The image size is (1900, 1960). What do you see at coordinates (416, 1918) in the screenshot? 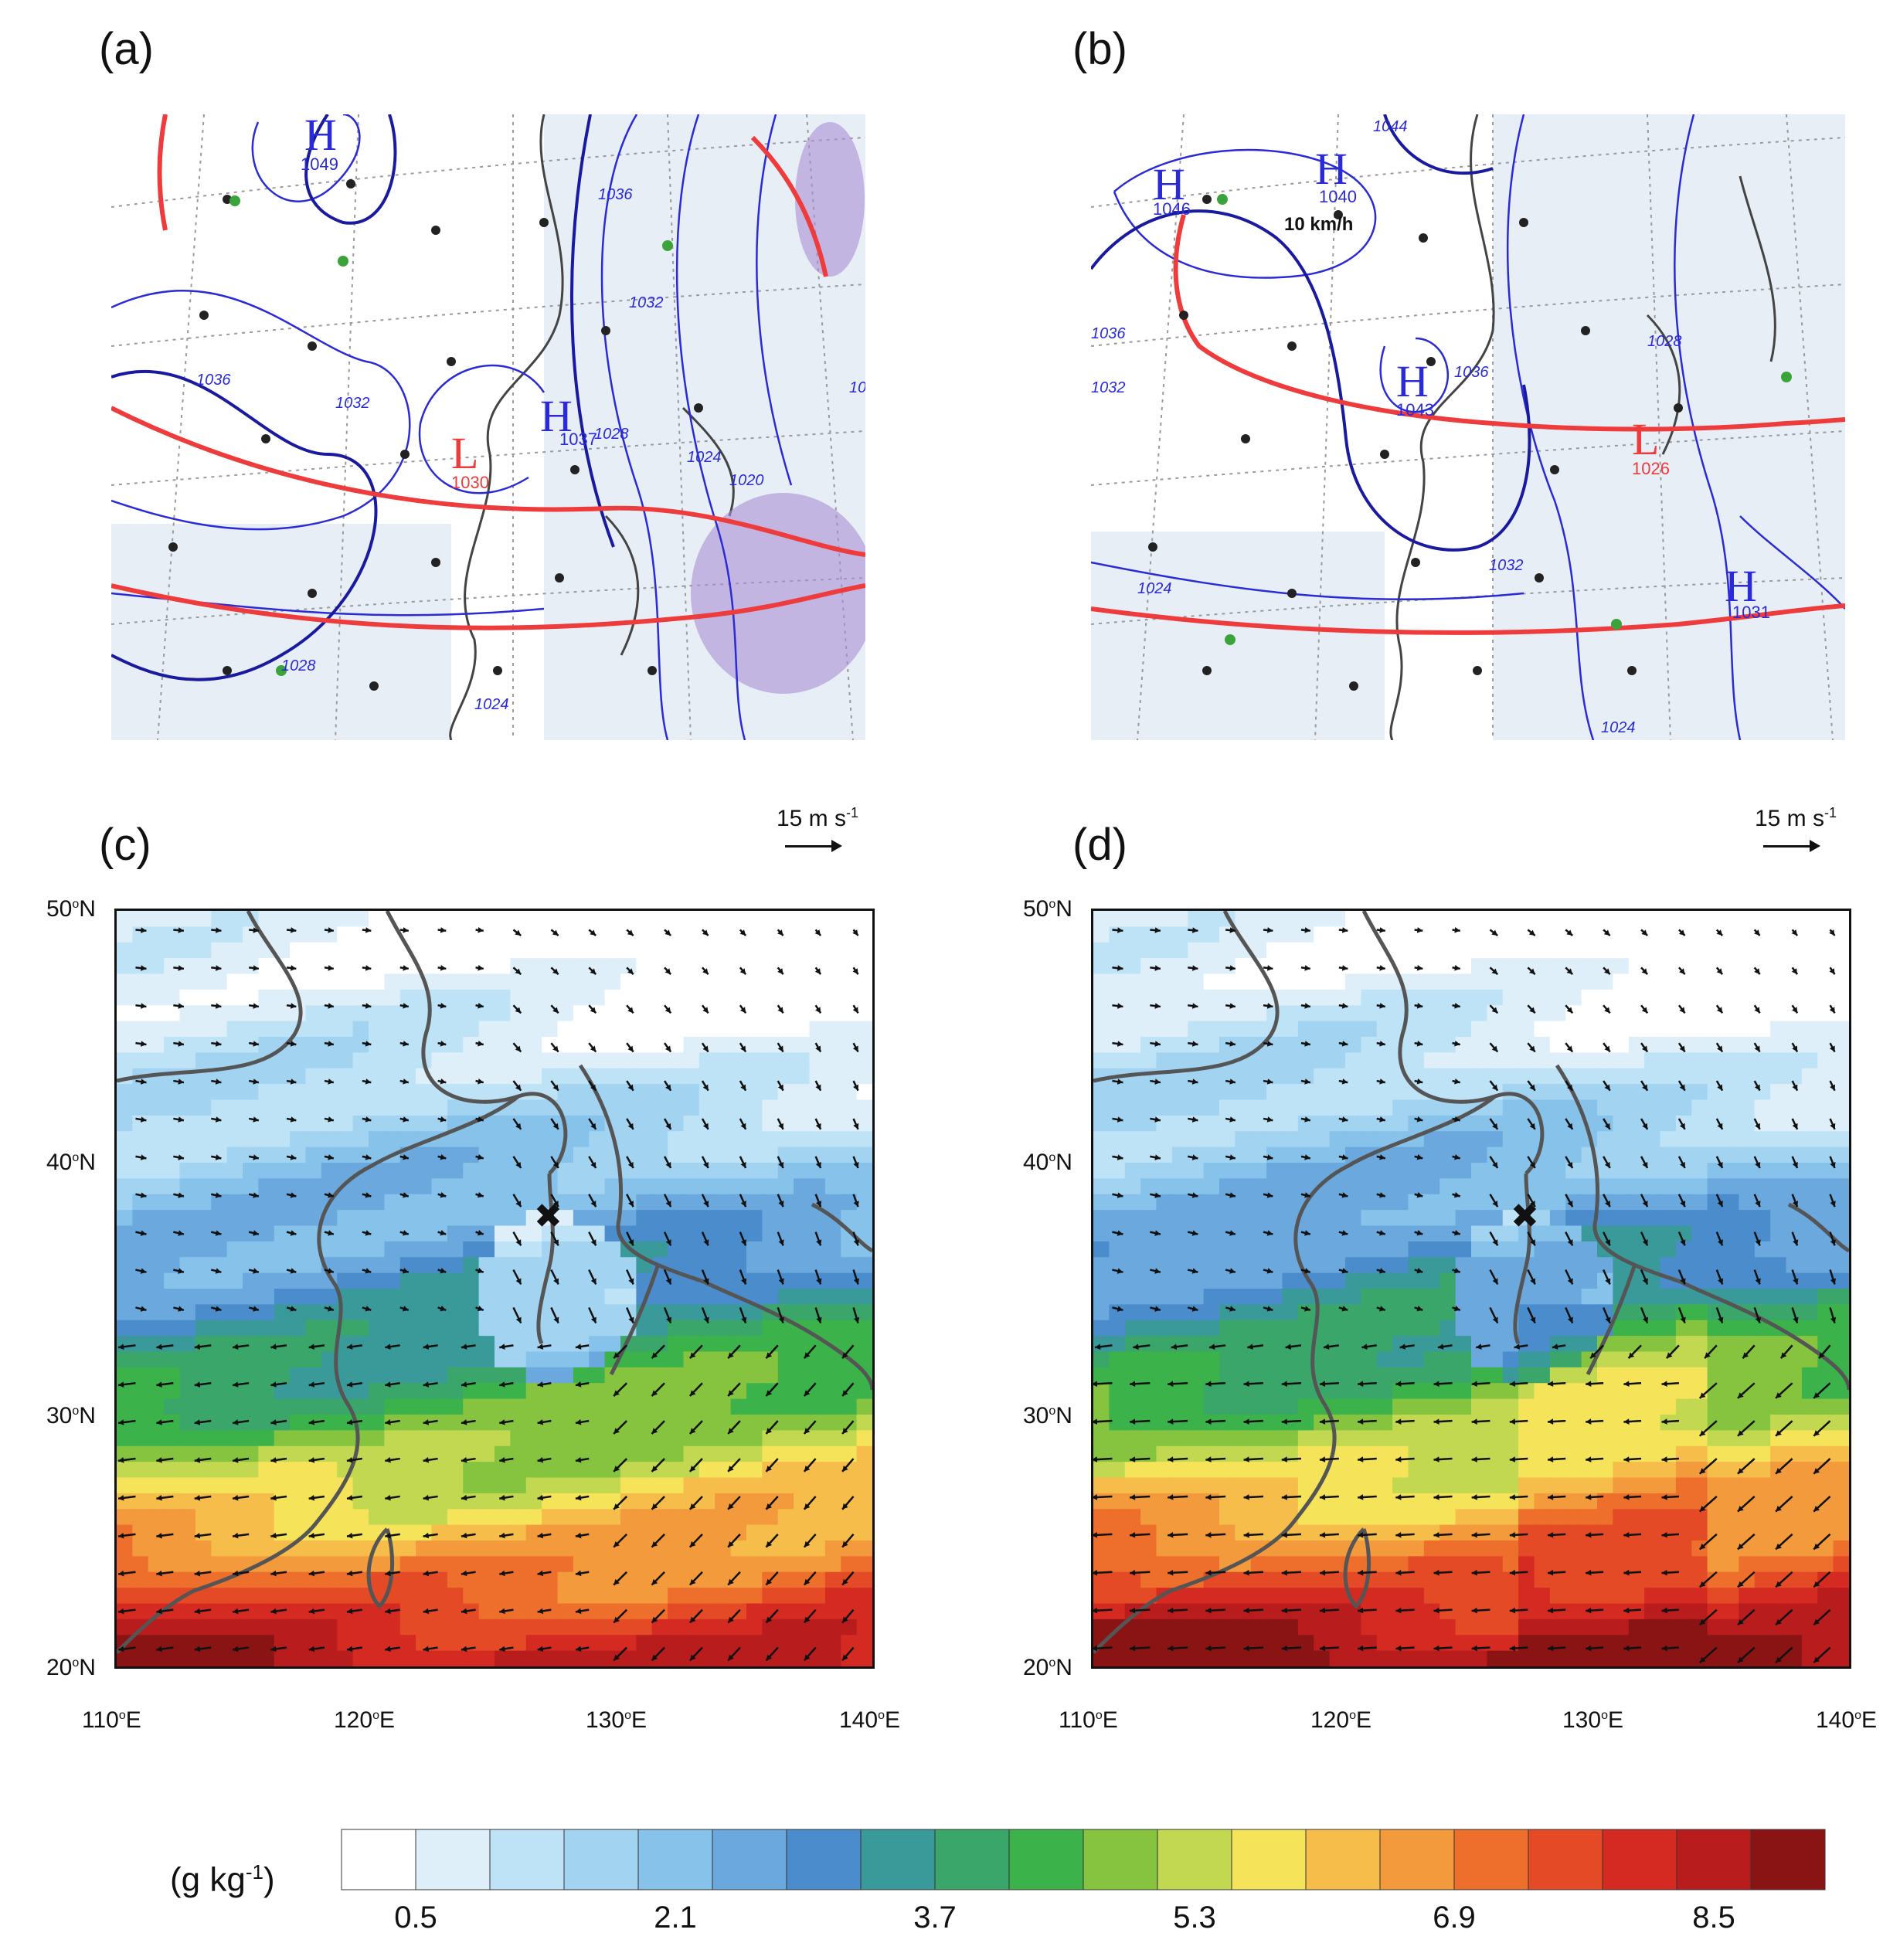
I see `colorbar-tick-label: 0.5` at bounding box center [416, 1918].